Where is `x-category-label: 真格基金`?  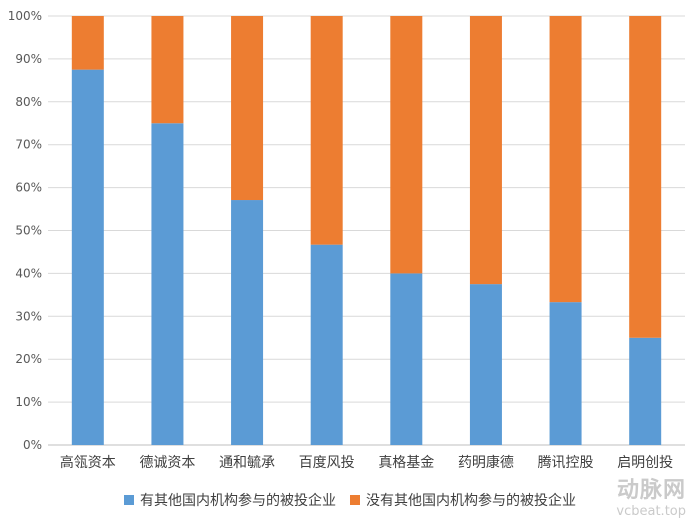
x-category-label: 真格基金 is located at coordinates (406, 462).